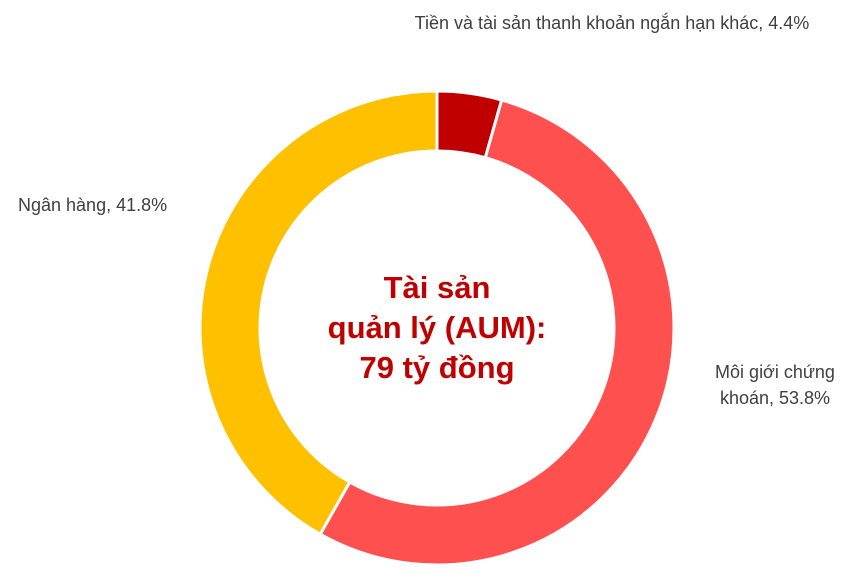  I want to click on center-line: Tài sản, so click(437, 287).